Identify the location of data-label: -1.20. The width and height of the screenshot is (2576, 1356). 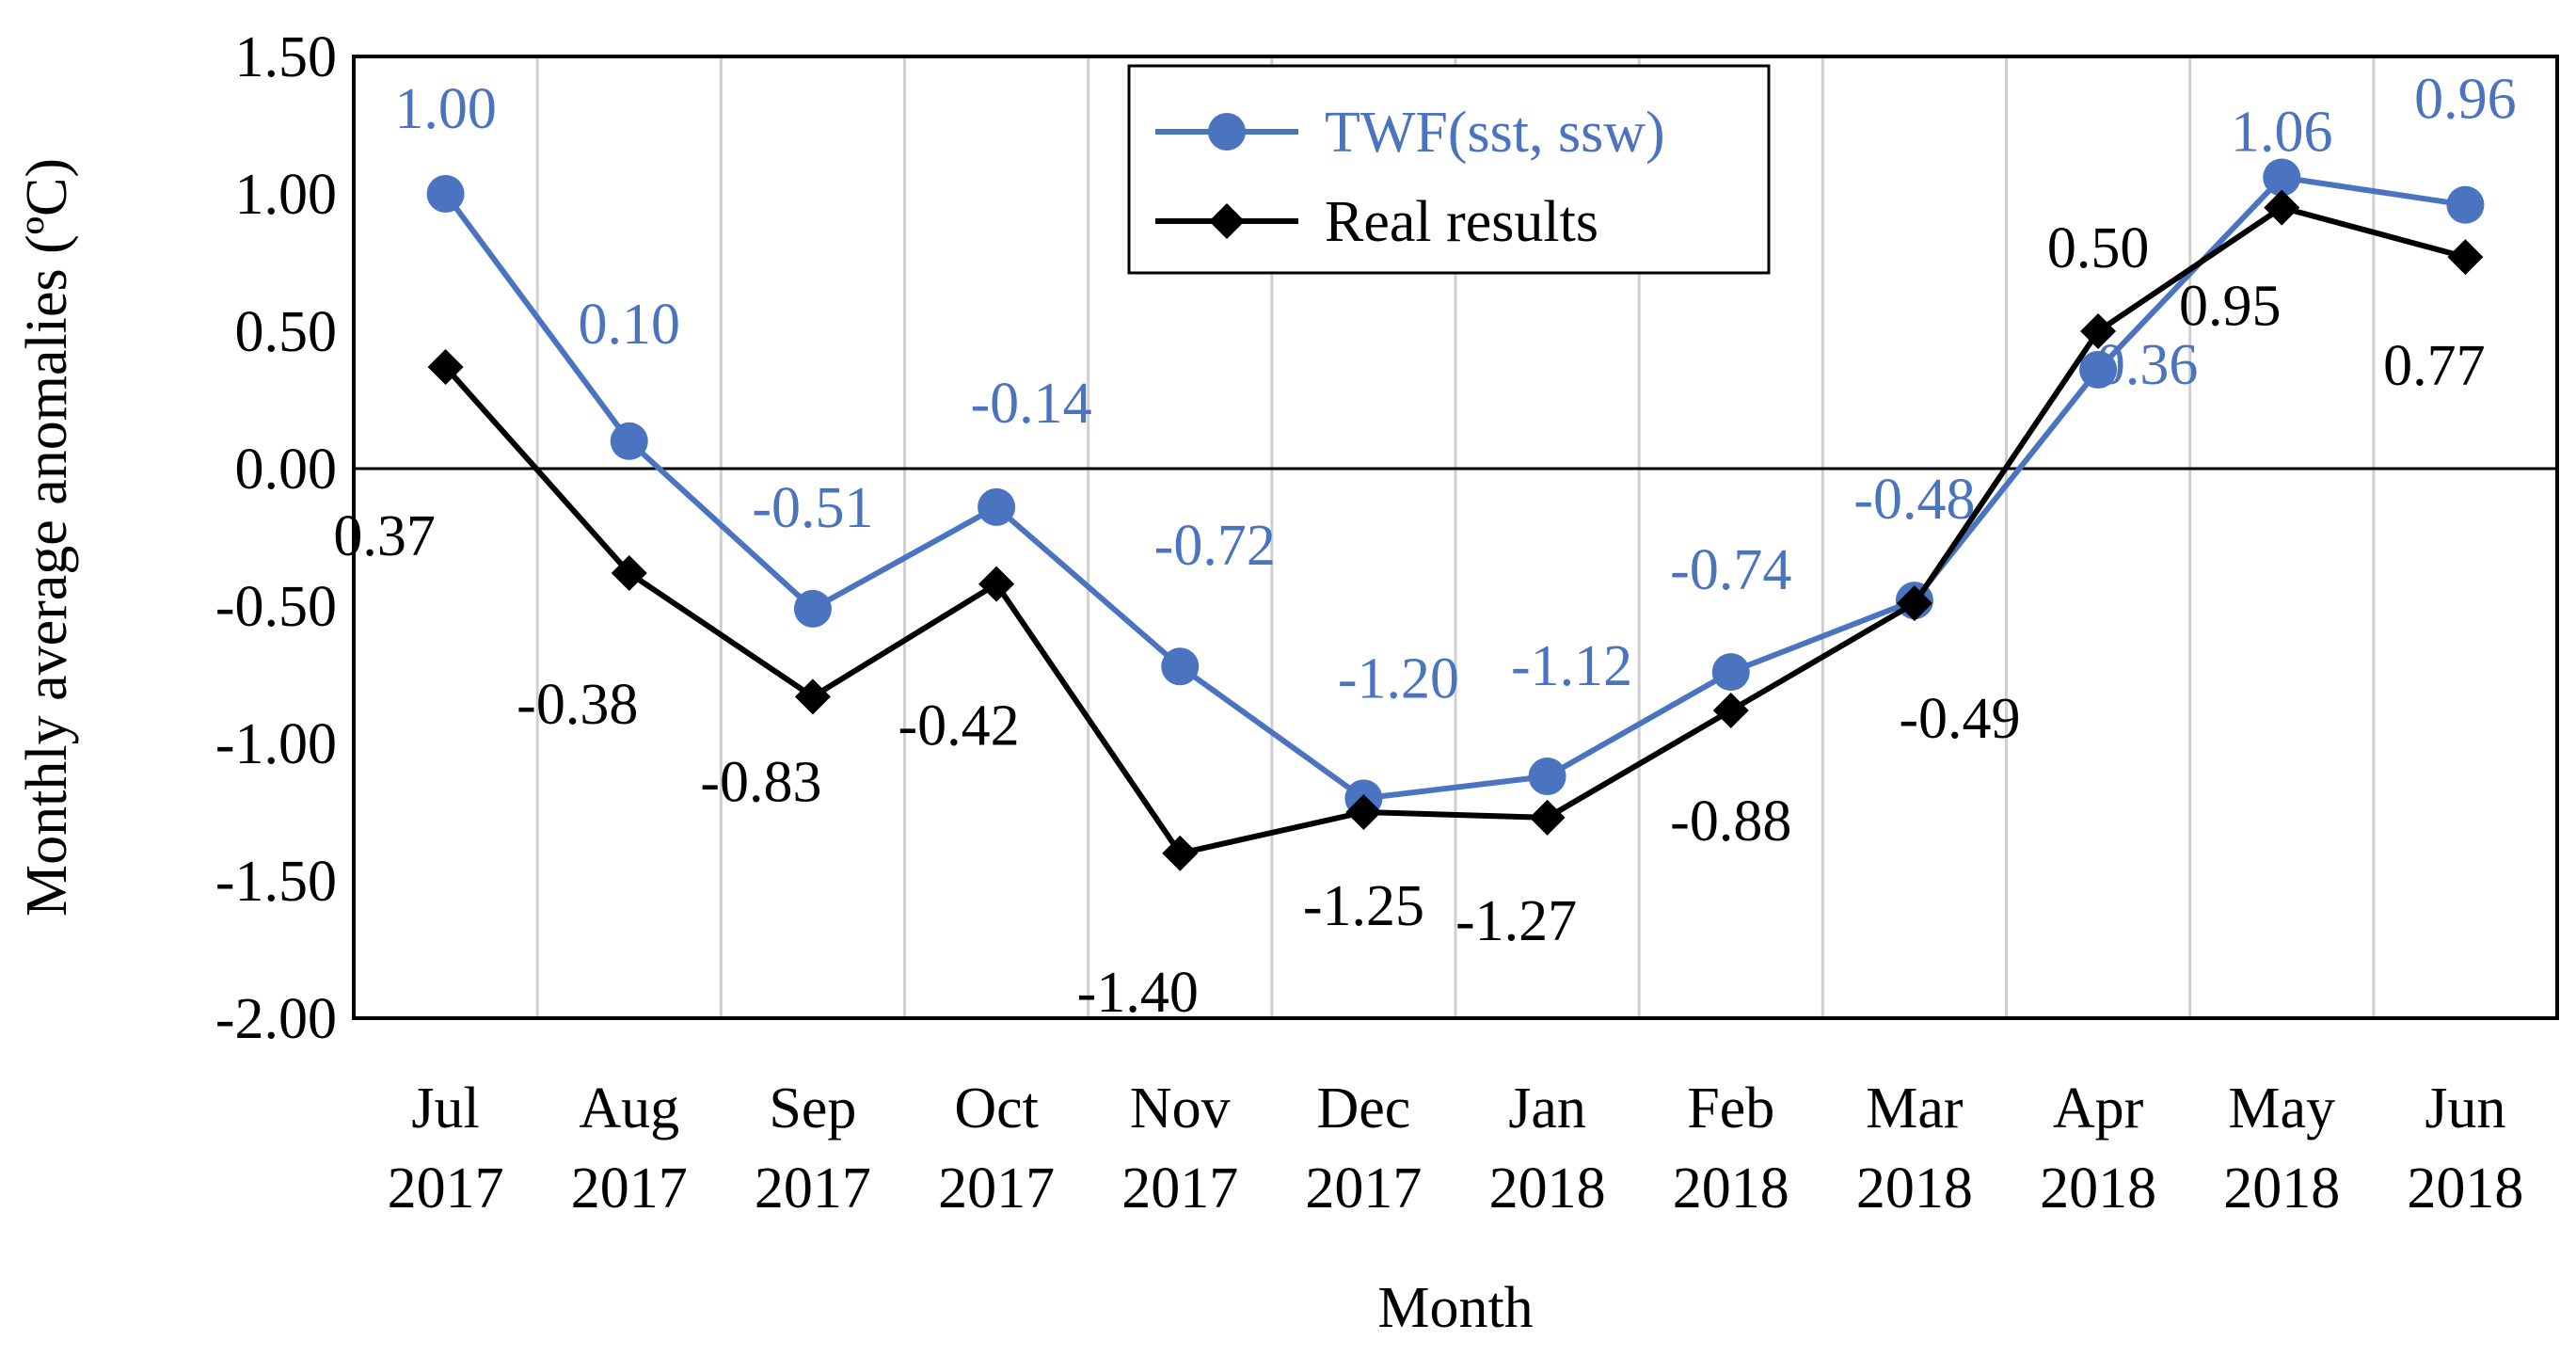
(1399, 678).